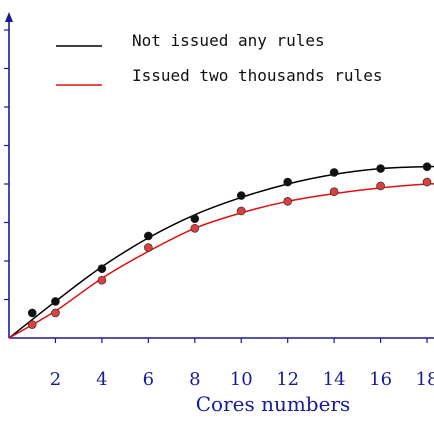 The height and width of the screenshot is (434, 434). Describe the element at coordinates (101, 379) in the screenshot. I see `x-tick-label-4: 4` at that location.